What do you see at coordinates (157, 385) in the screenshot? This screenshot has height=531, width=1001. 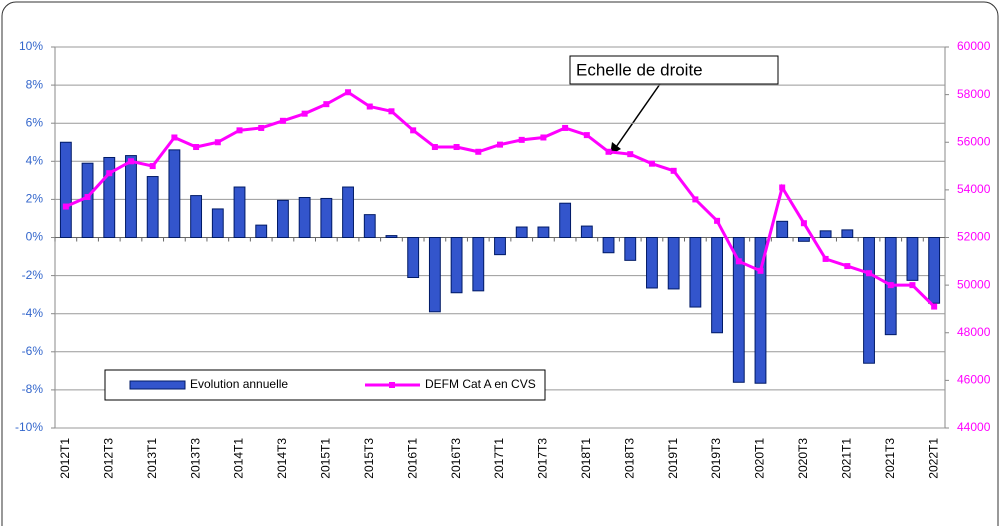 I see `legend-swatch` at bounding box center [157, 385].